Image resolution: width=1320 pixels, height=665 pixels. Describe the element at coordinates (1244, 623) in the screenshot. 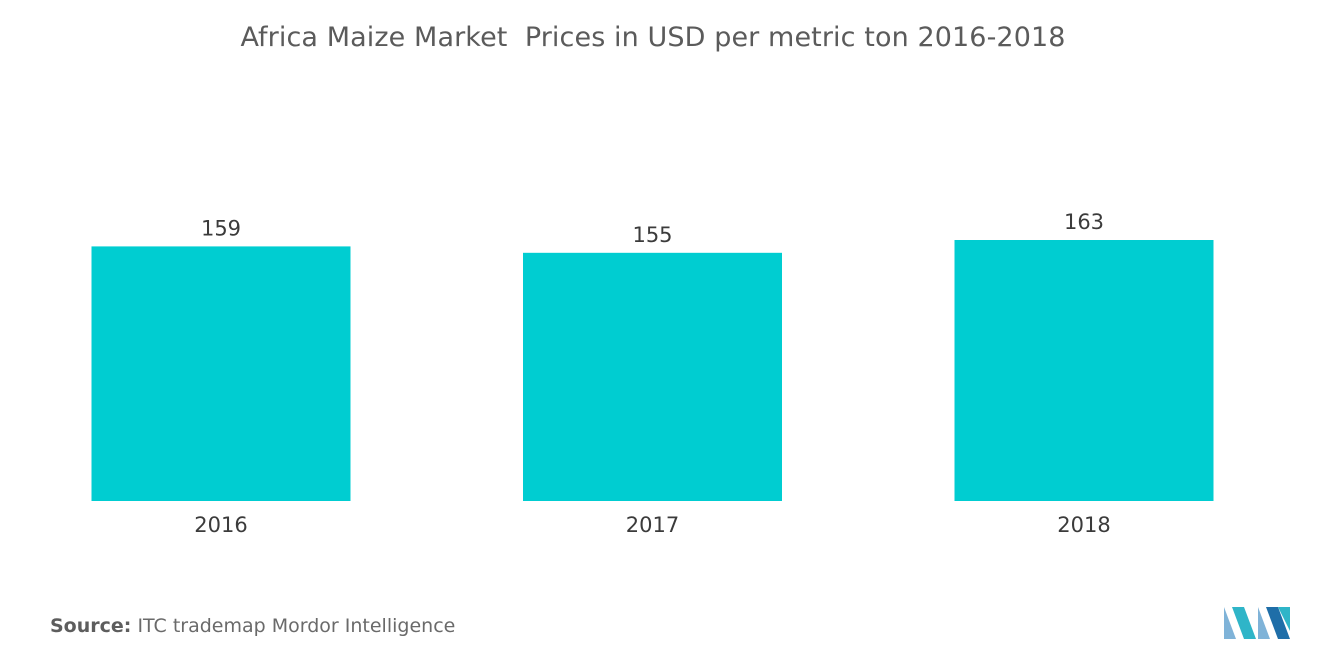

I see `logo-shape-mid-a` at that location.